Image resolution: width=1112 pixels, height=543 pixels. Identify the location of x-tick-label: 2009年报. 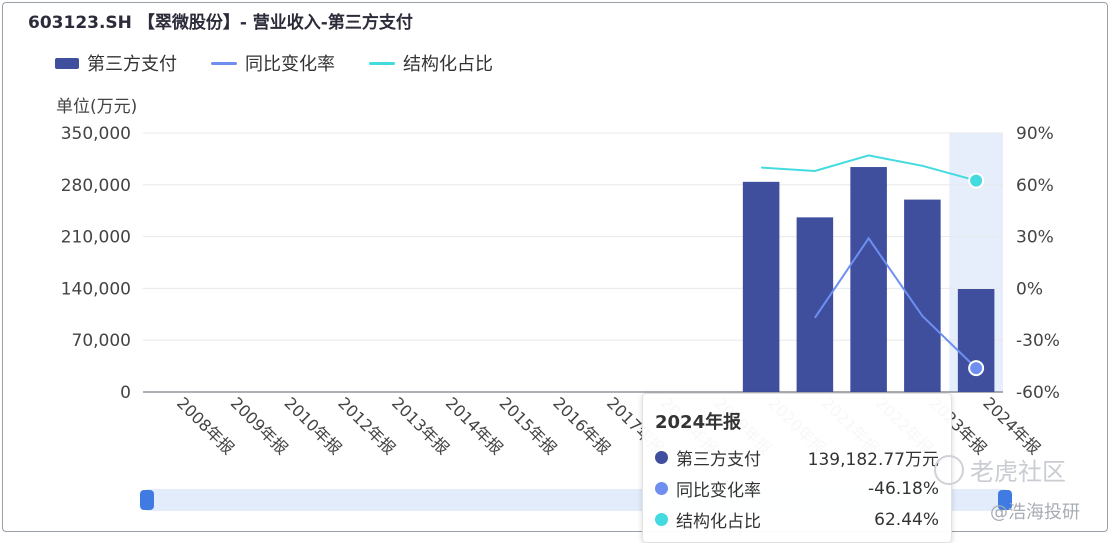
(259, 425).